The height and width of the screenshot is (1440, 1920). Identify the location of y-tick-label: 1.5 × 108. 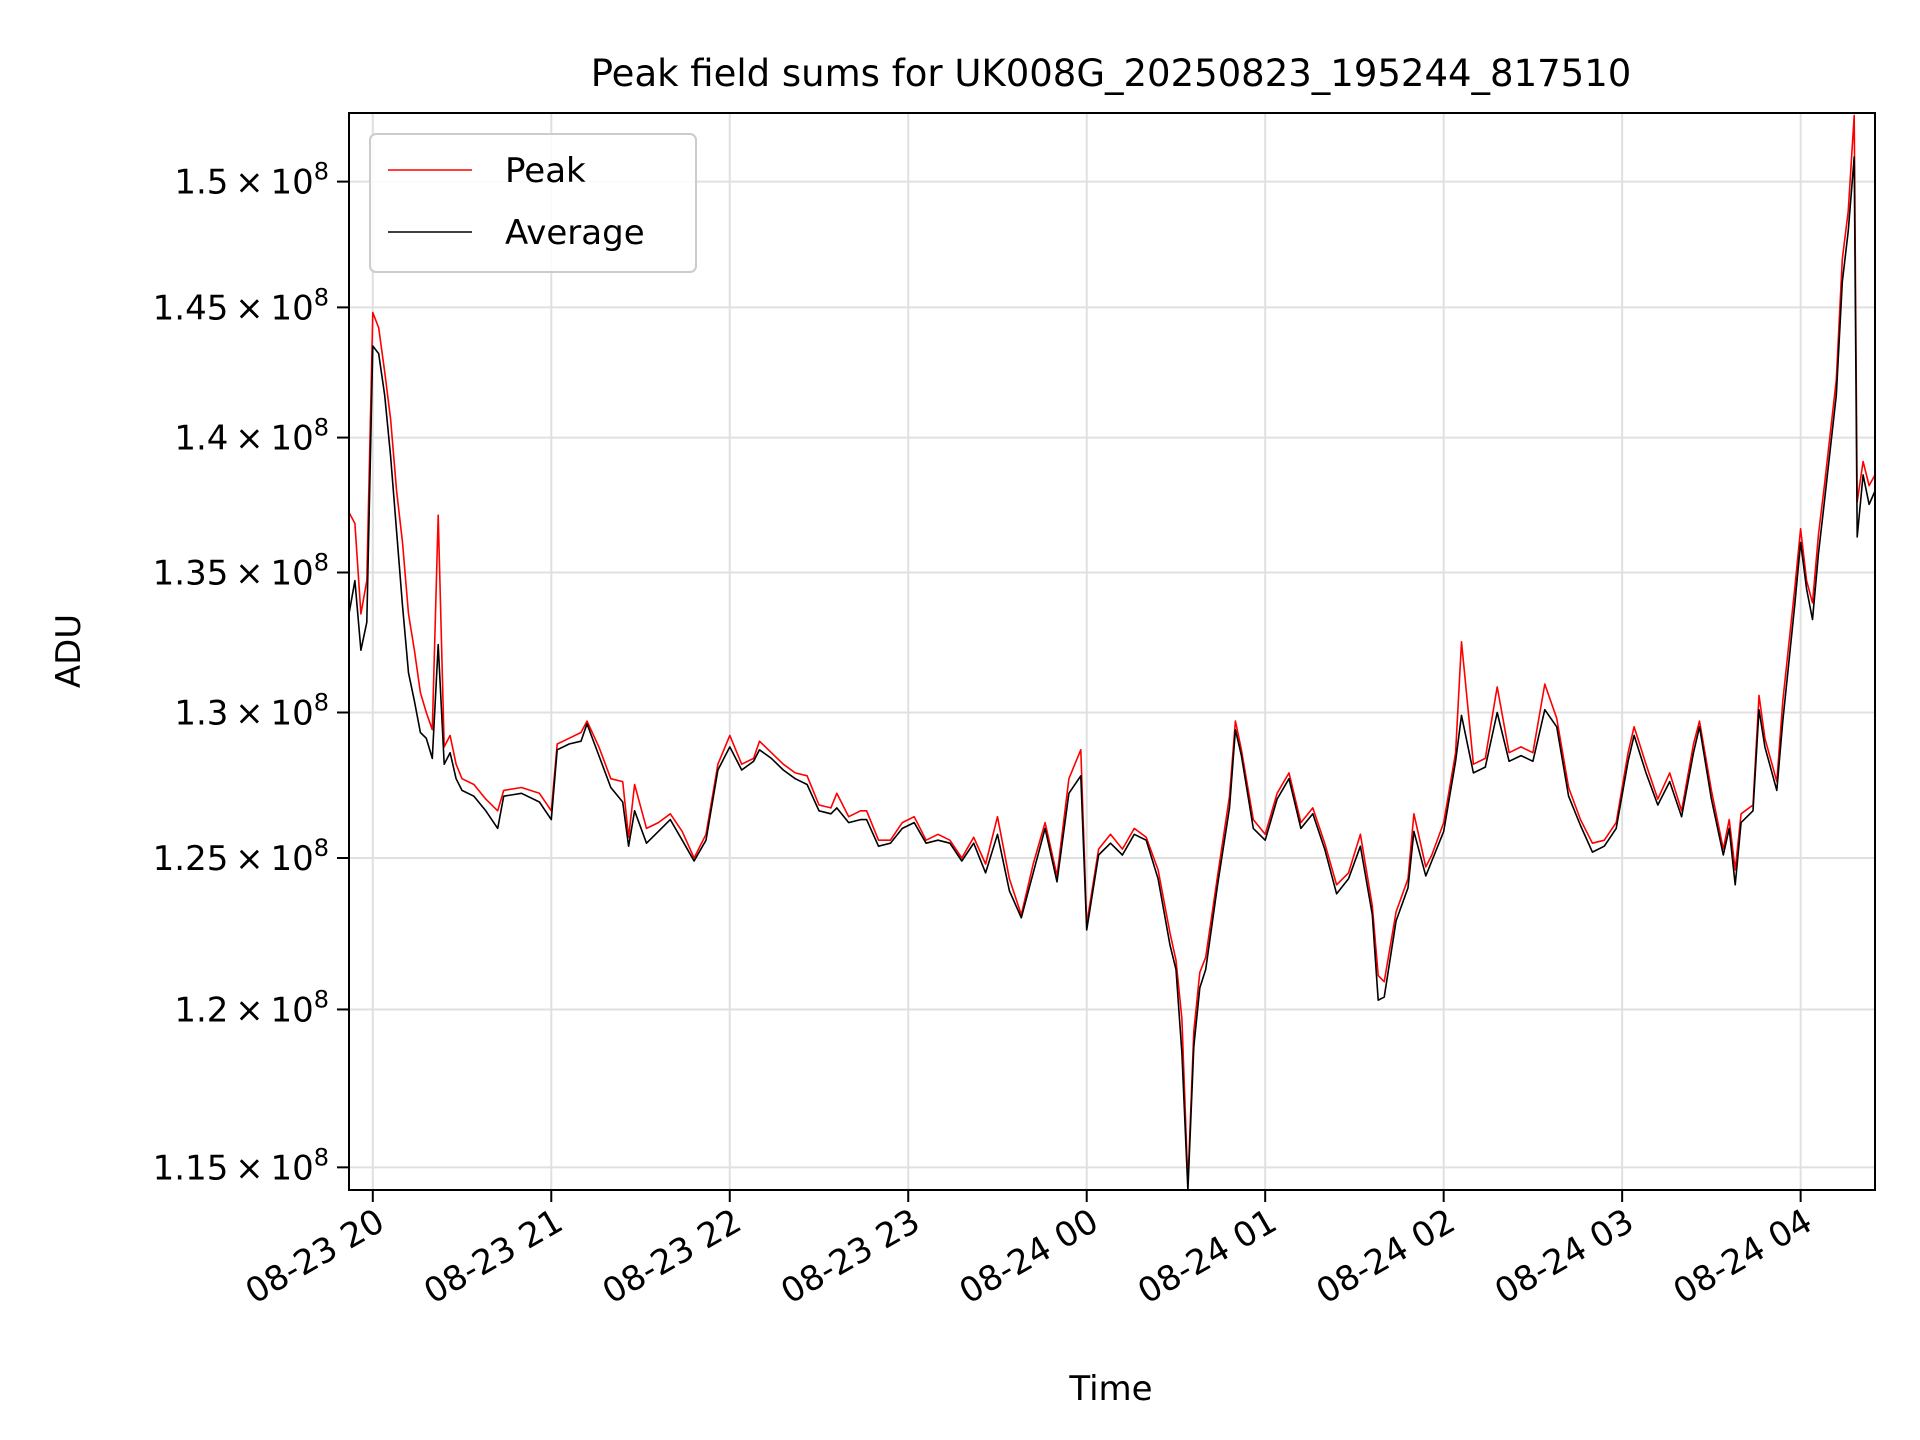
(251, 180).